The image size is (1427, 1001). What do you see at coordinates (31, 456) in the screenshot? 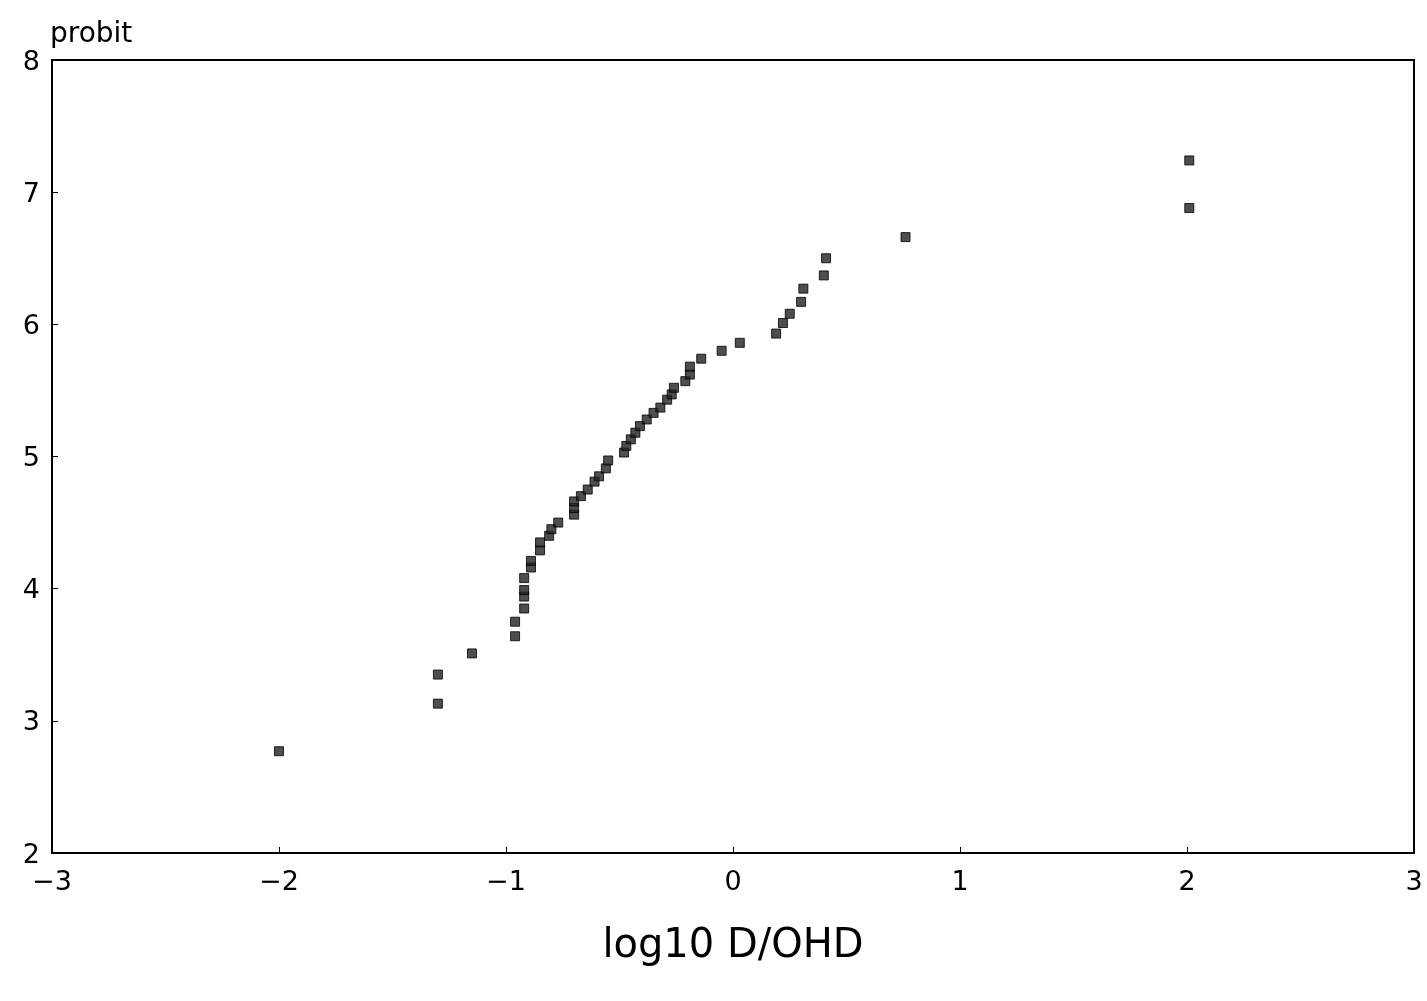
I see `y-tick-label: 5` at bounding box center [31, 456].